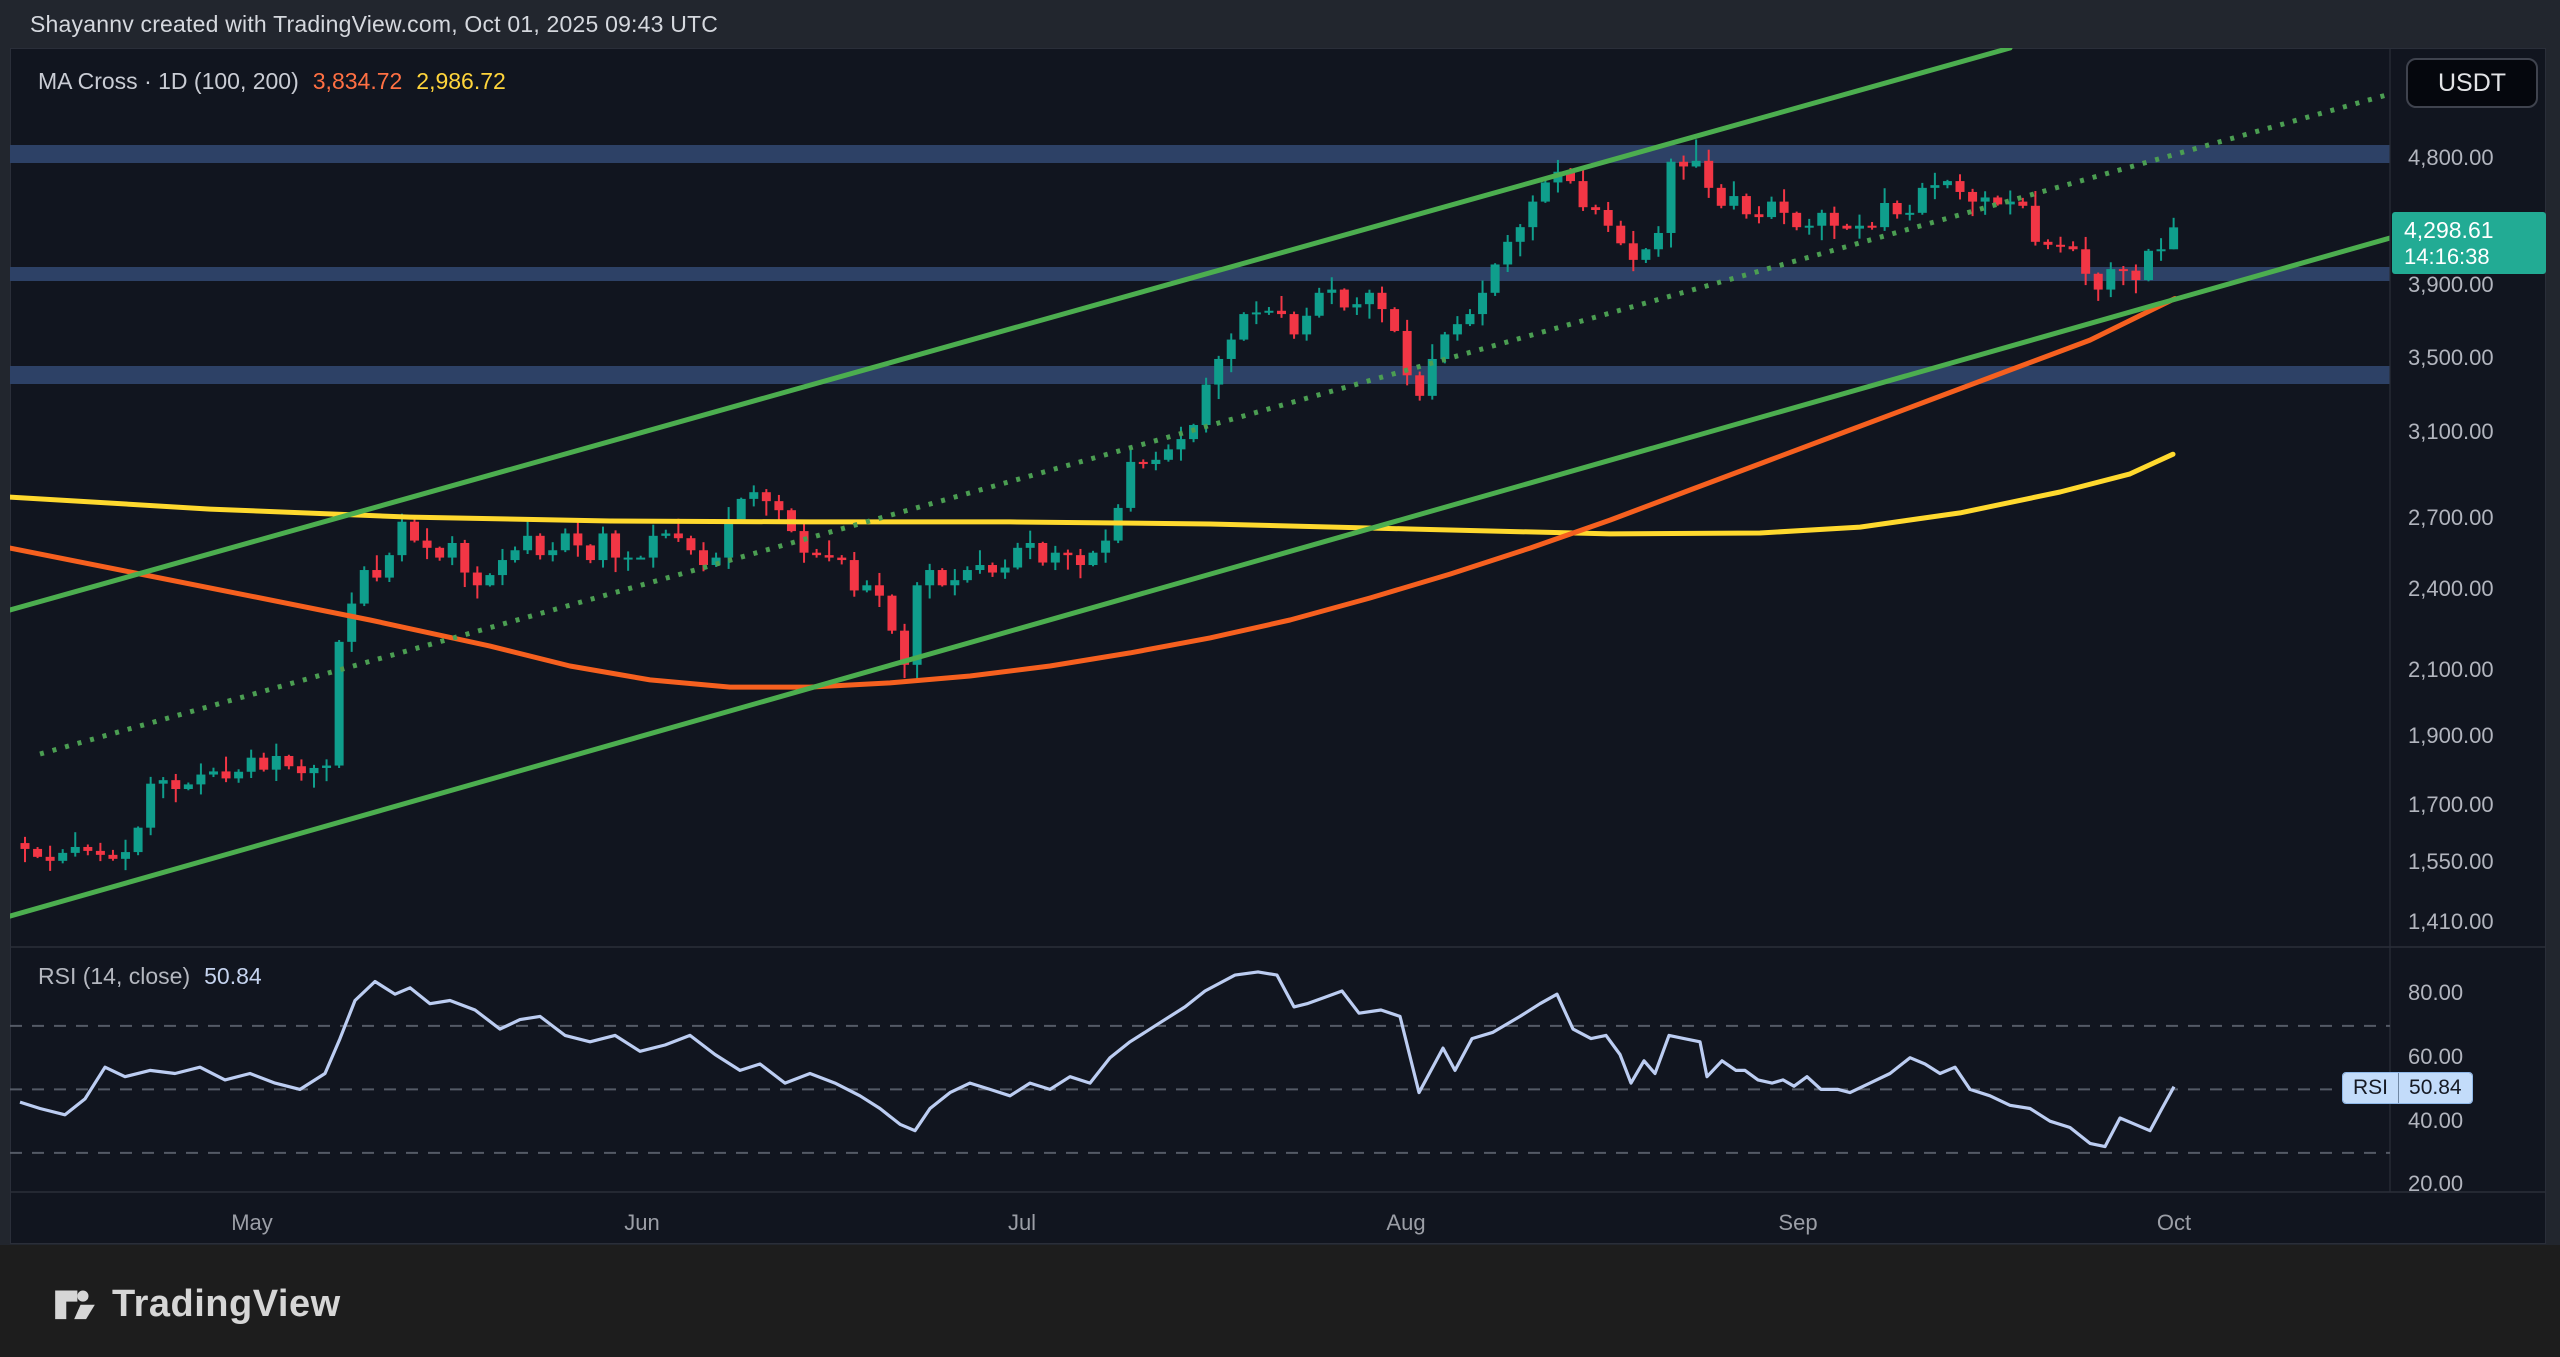 The height and width of the screenshot is (1357, 2560). Describe the element at coordinates (2451, 517) in the screenshot. I see `price-axis-label: 2,700.00` at that location.